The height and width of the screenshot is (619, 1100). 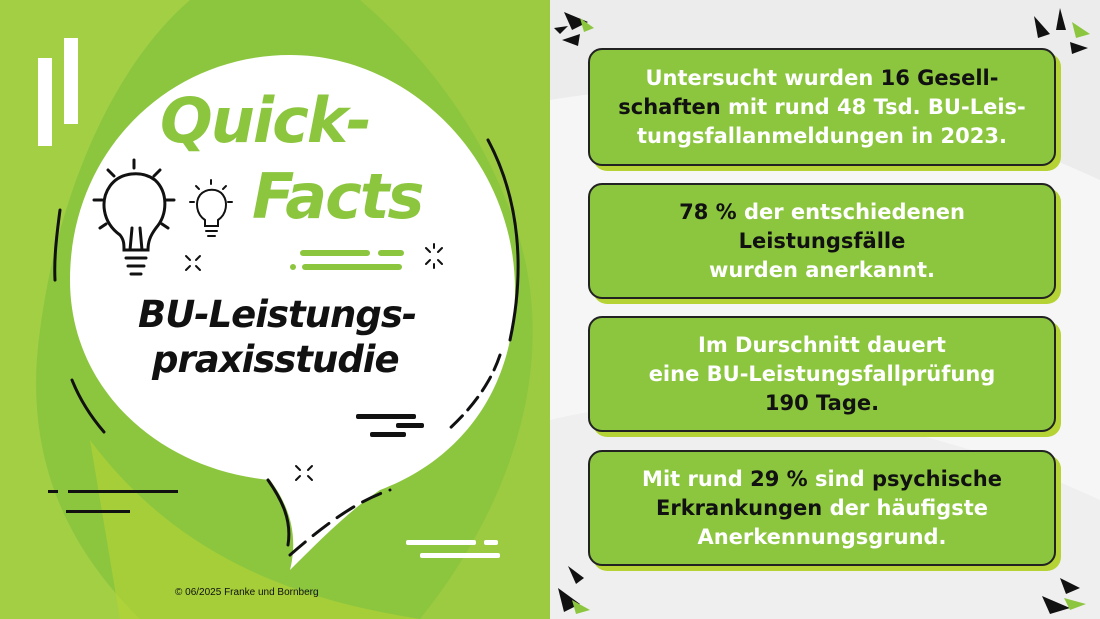 I want to click on fact-line: tungsfallanmeldungen in 2023., so click(x=821, y=136).